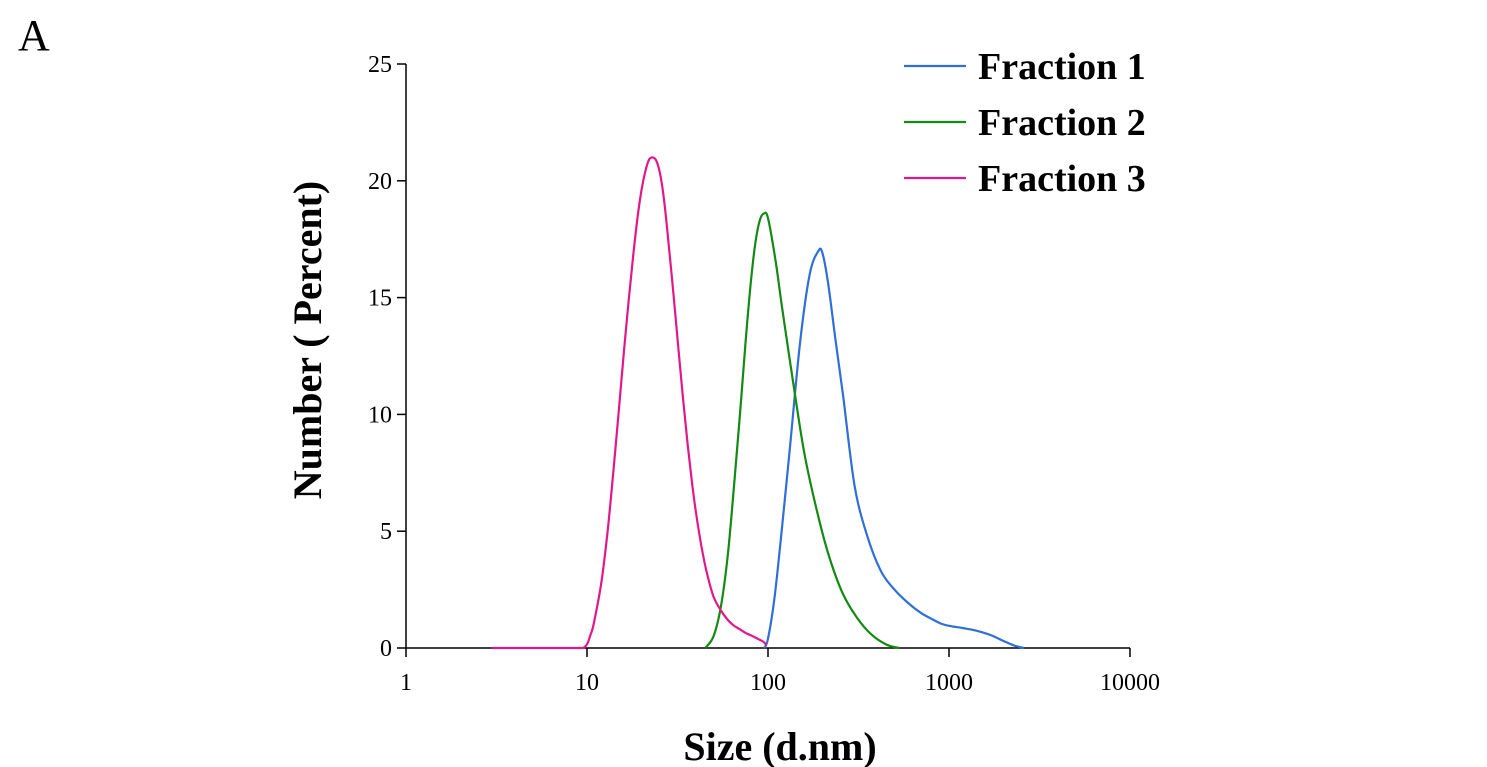 This screenshot has width=1487, height=767. Describe the element at coordinates (380, 415) in the screenshot. I see `y-tick-label: 10` at that location.